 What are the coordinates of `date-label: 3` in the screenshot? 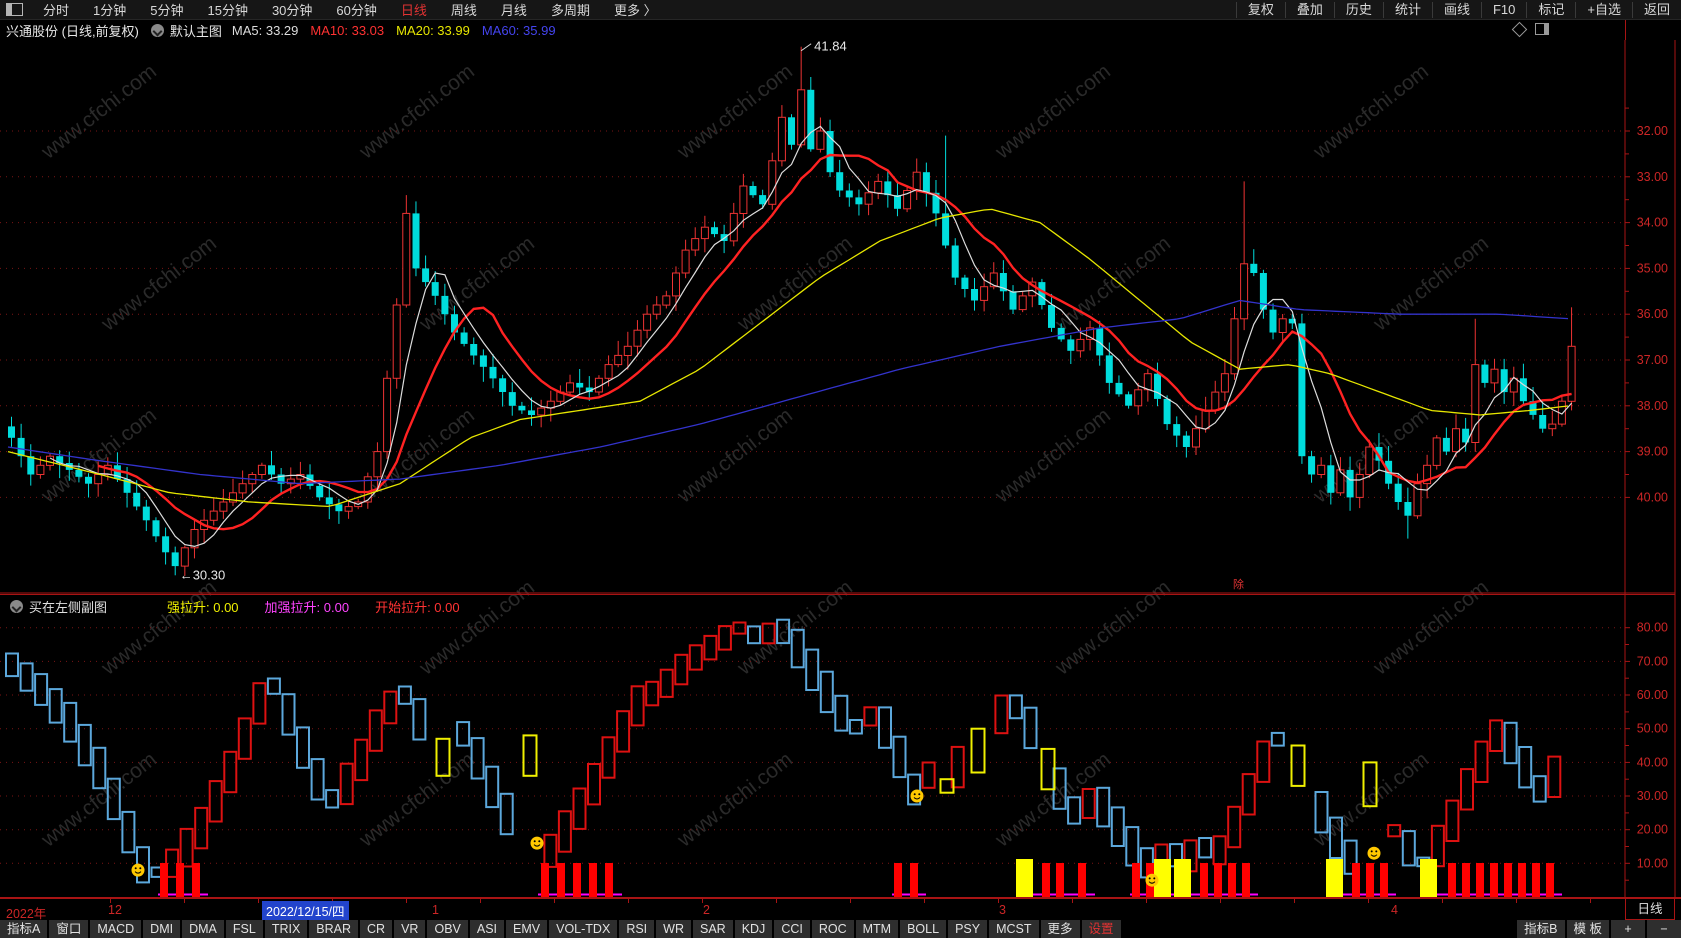 It's located at (1002, 910).